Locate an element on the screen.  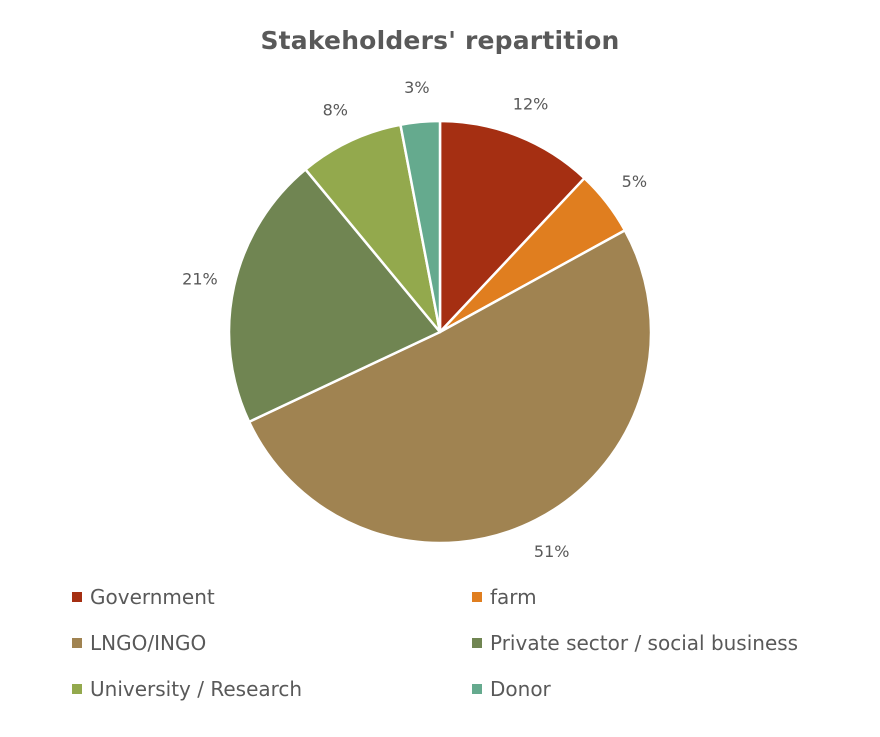
data-label: 21% is located at coordinates (200, 278).